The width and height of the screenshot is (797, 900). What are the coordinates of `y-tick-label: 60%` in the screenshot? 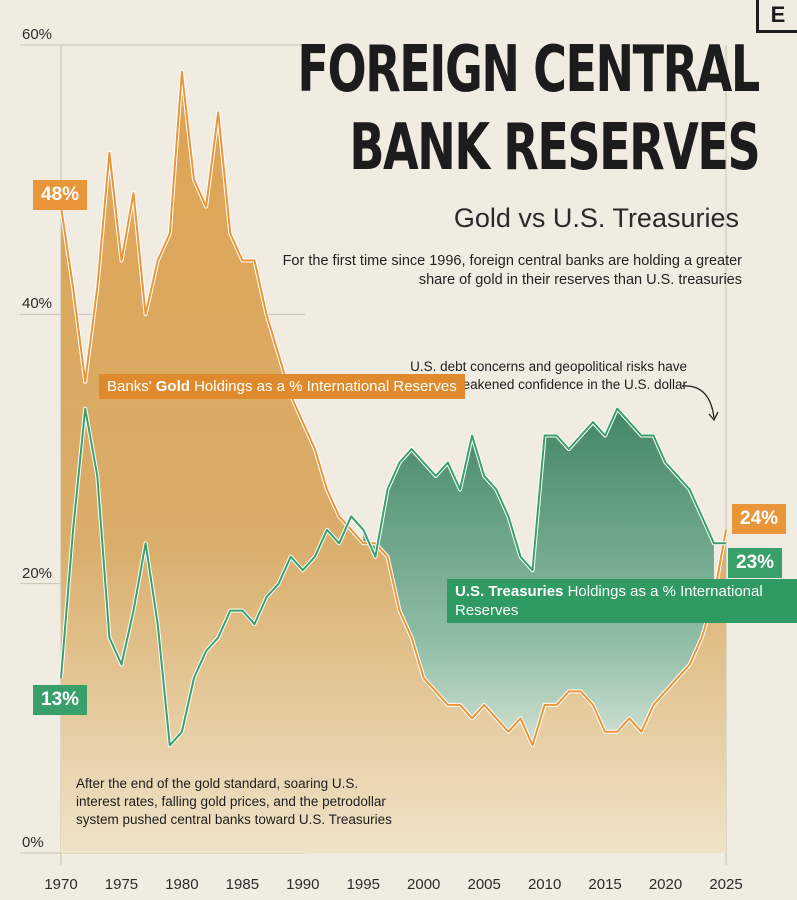 It's located at (37, 34).